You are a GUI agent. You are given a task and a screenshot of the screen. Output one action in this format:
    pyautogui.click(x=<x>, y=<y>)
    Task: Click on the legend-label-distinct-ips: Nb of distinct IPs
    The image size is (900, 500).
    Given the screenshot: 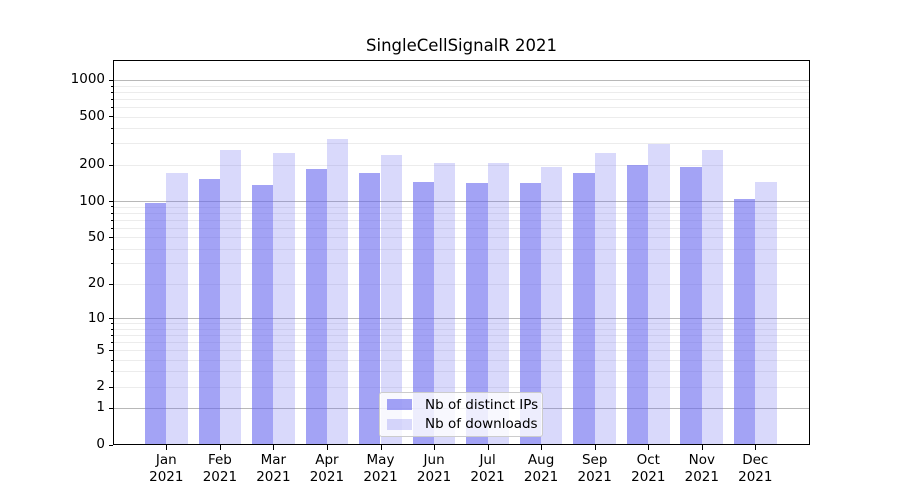 What is the action you would take?
    pyautogui.click(x=482, y=404)
    